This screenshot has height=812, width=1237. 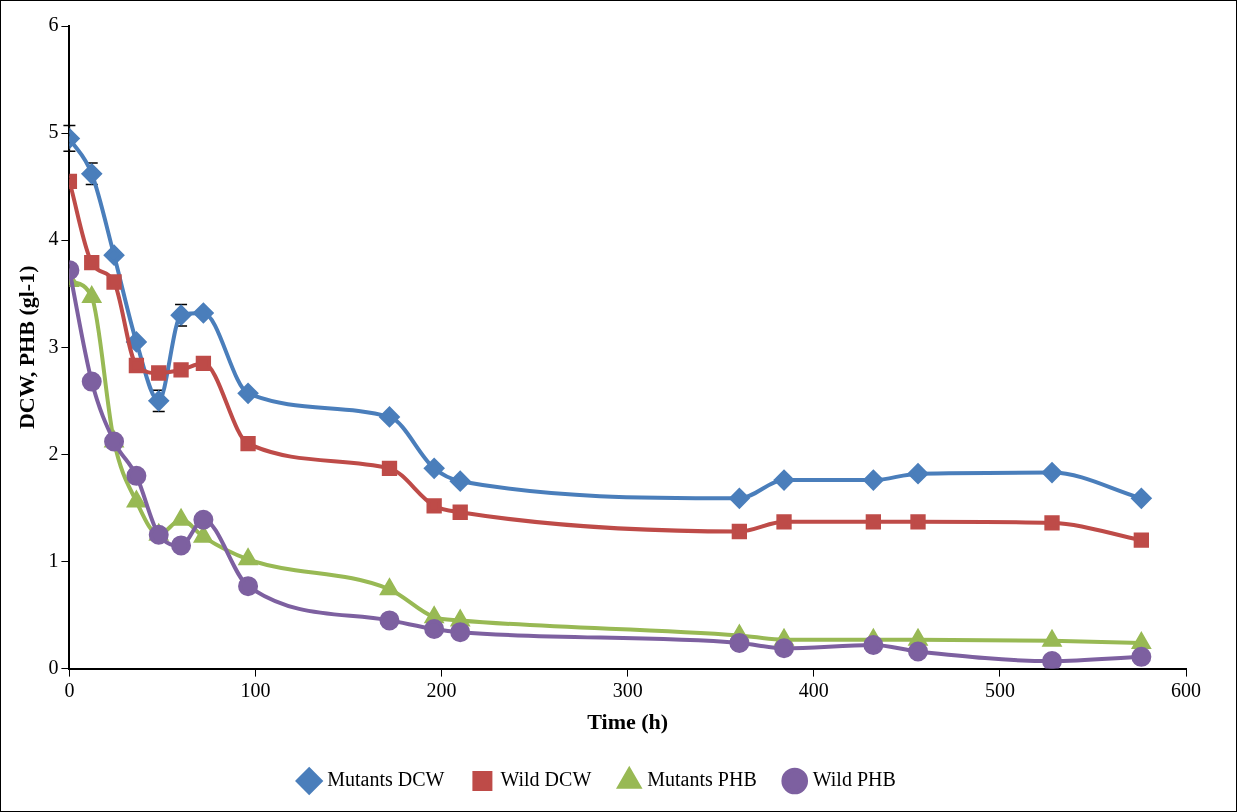 I want to click on x-tick-label: 200, so click(x=441, y=689).